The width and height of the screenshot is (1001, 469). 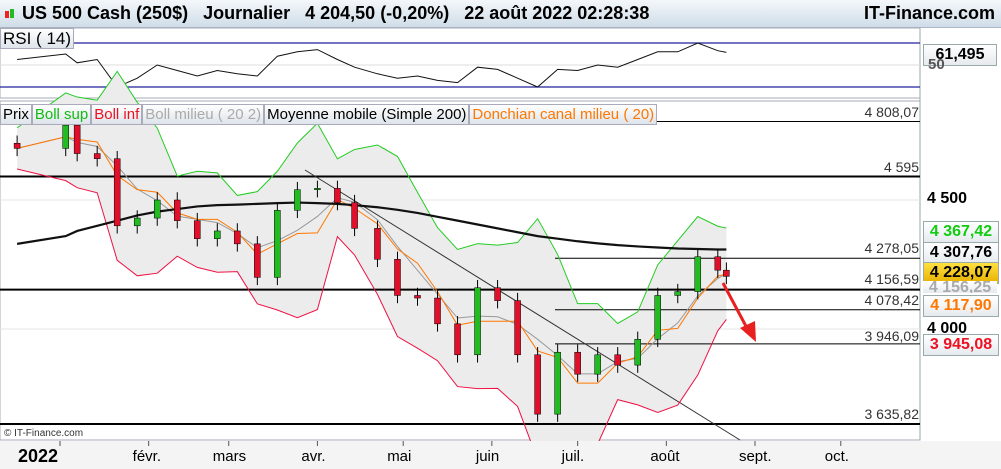 What do you see at coordinates (892, 300) in the screenshot?
I see `level-label: 4 078,42` at bounding box center [892, 300].